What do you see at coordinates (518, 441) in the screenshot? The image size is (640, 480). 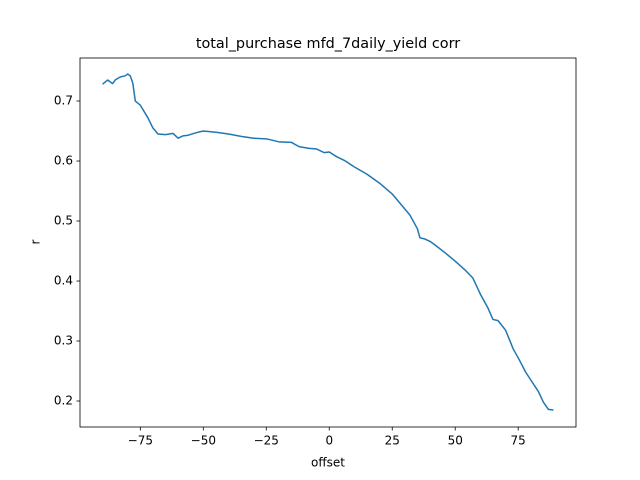 I see `x-tick-label: 75` at bounding box center [518, 441].